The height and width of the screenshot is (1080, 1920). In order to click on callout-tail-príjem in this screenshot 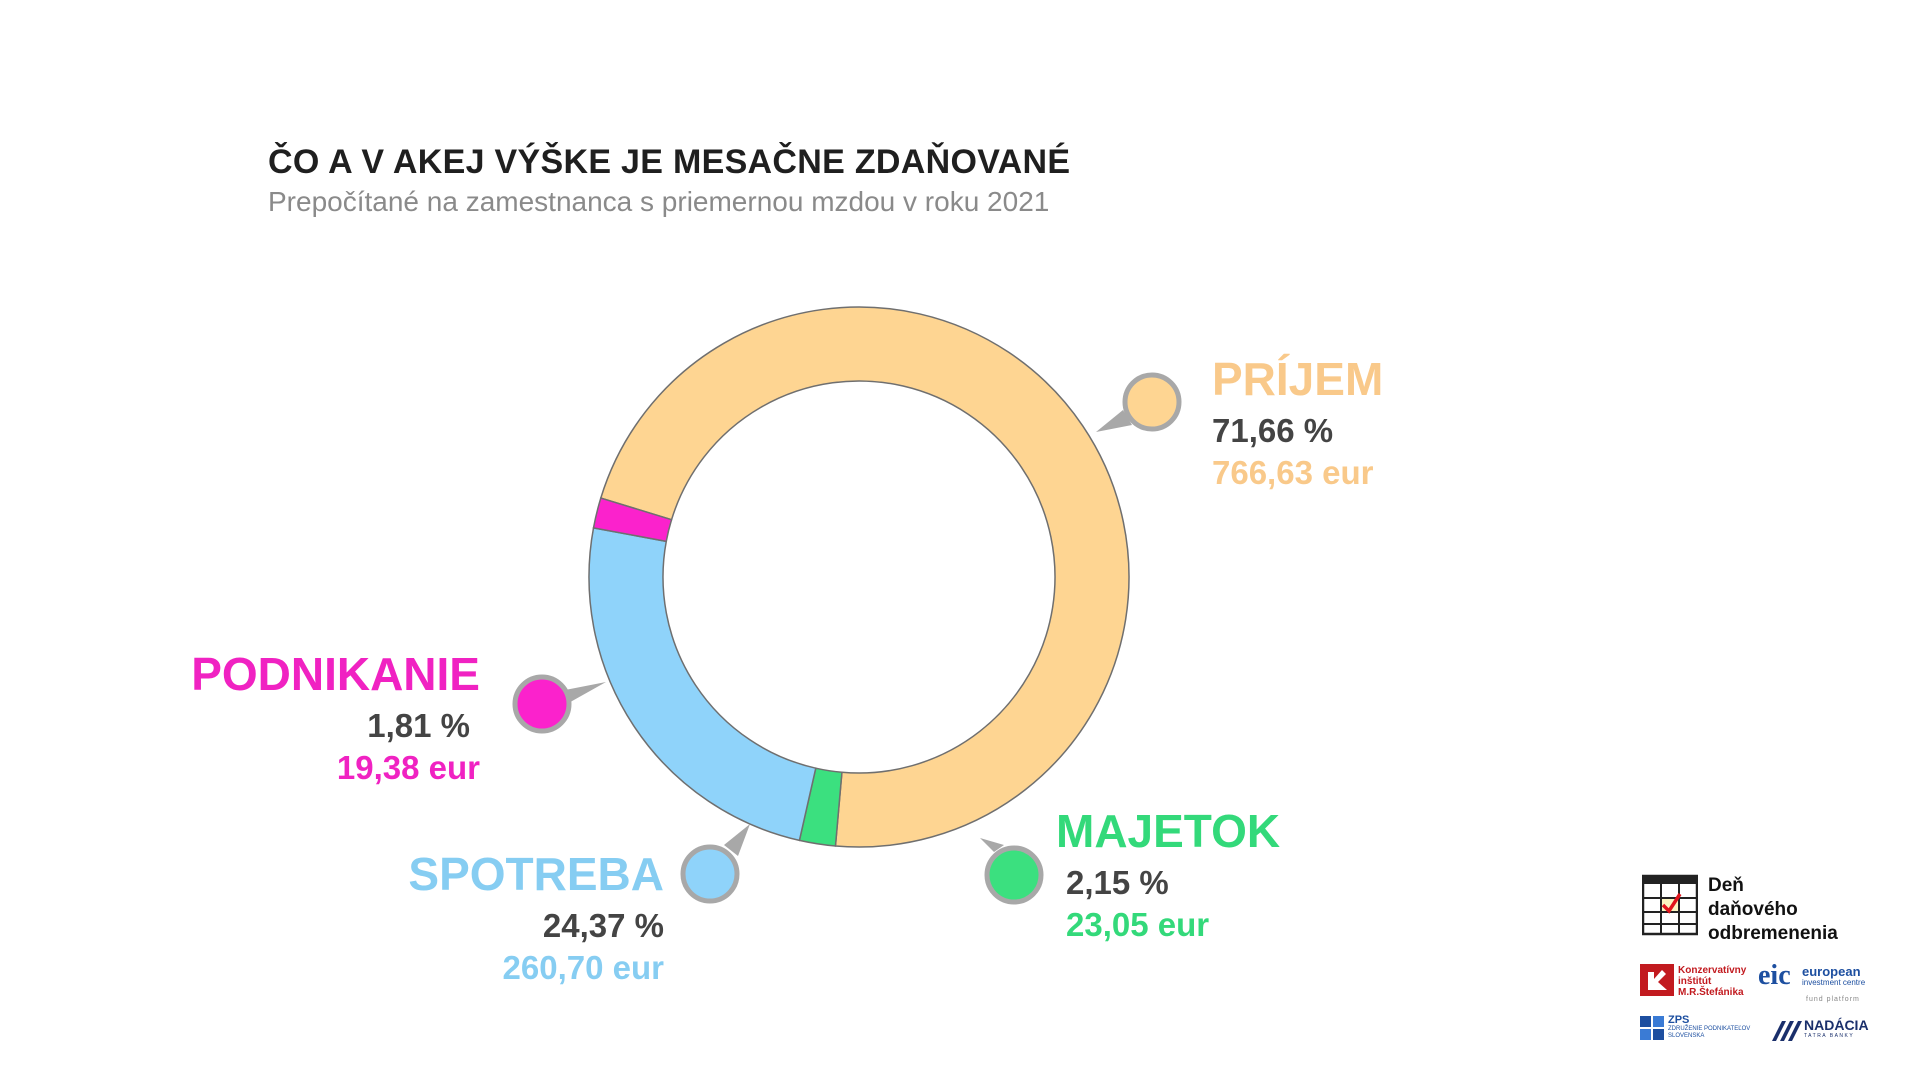, I will do `click(1114, 421)`.